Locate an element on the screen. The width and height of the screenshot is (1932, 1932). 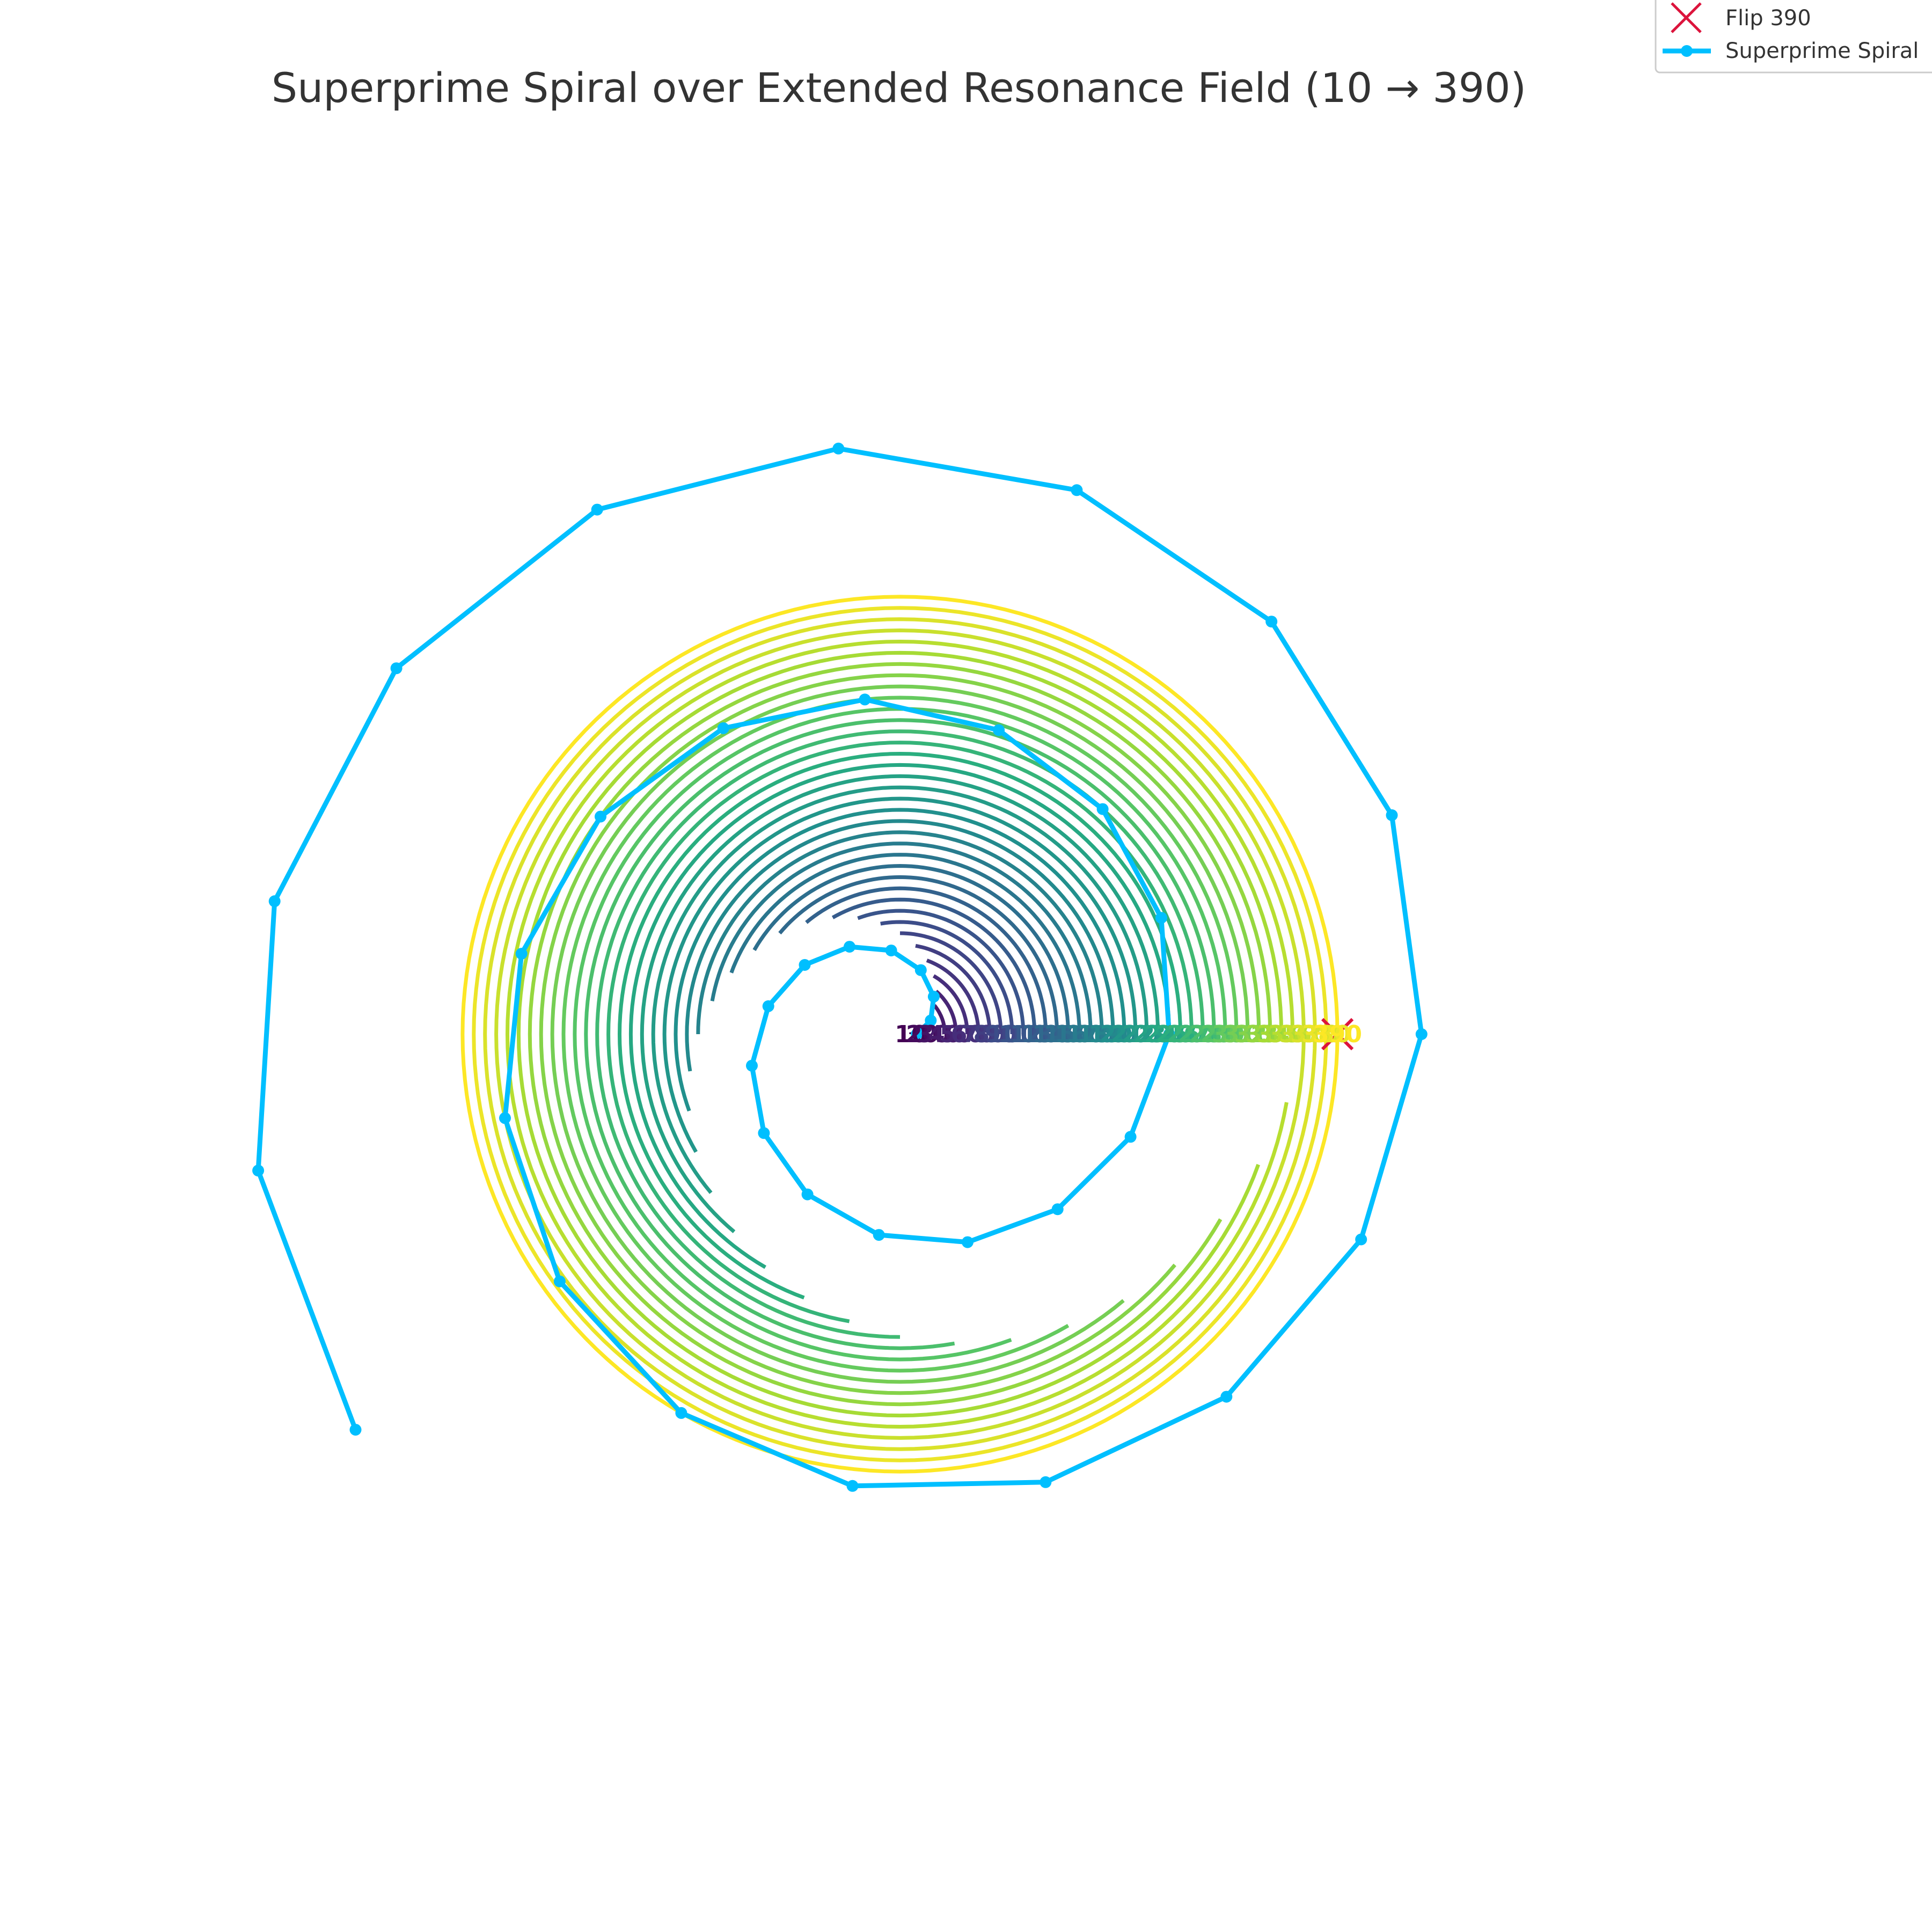
legend: Flip 390 Superprime Spiral is located at coordinates (1793, 37).